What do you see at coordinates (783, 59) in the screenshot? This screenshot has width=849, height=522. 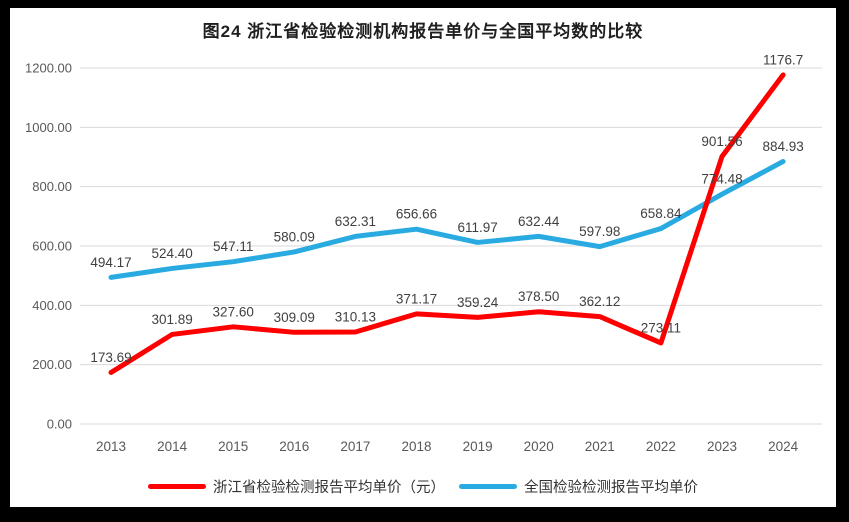 I see `data-label-zhejiang: 1176.7` at bounding box center [783, 59].